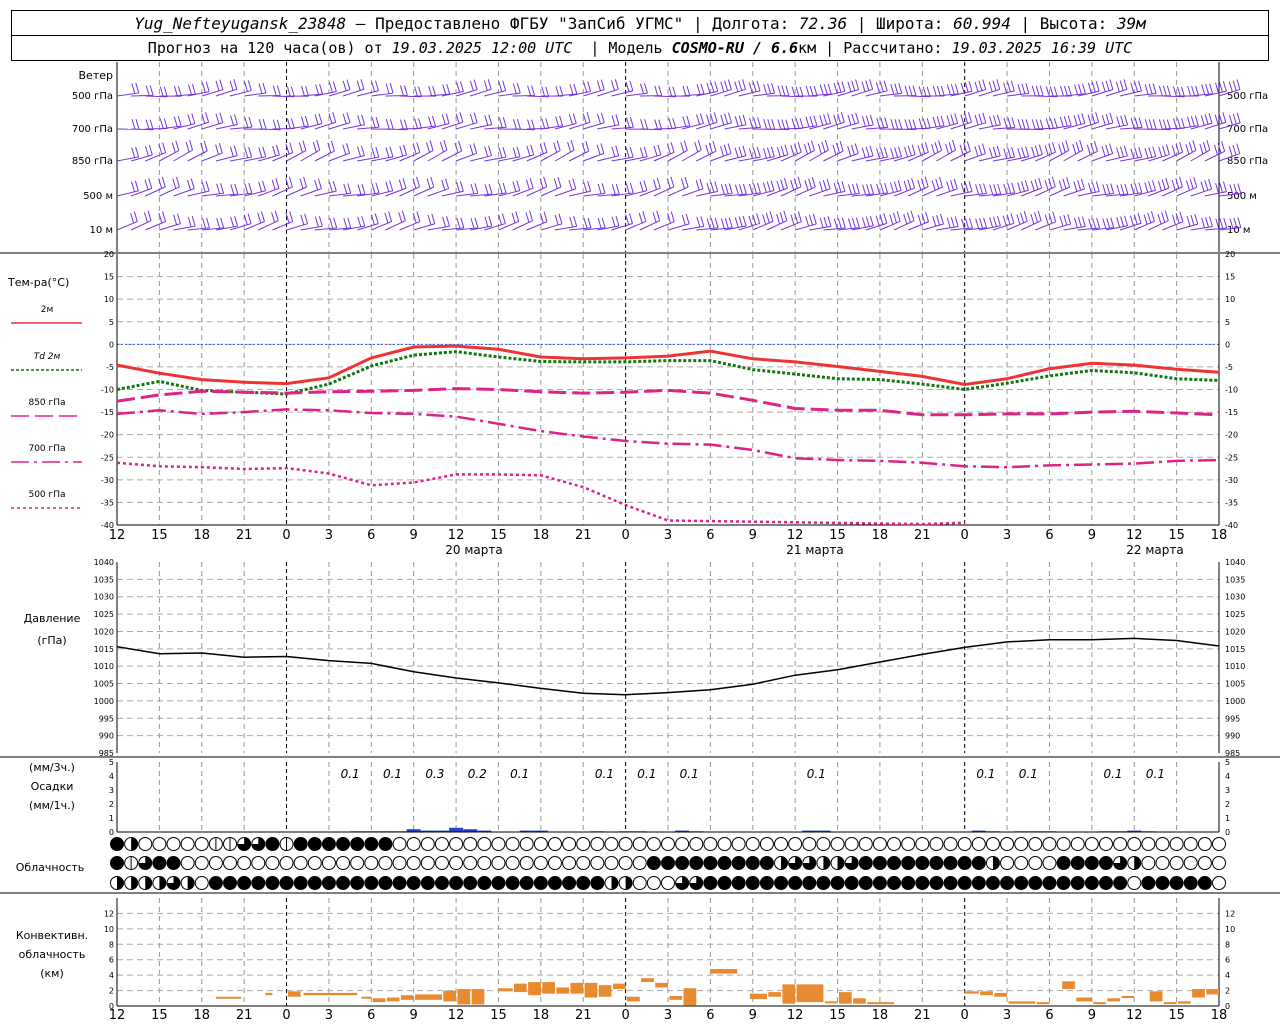 Image resolution: width=1280 pixels, height=1024 pixels. I want to click on temp-ytick-right: 10, so click(1230, 299).